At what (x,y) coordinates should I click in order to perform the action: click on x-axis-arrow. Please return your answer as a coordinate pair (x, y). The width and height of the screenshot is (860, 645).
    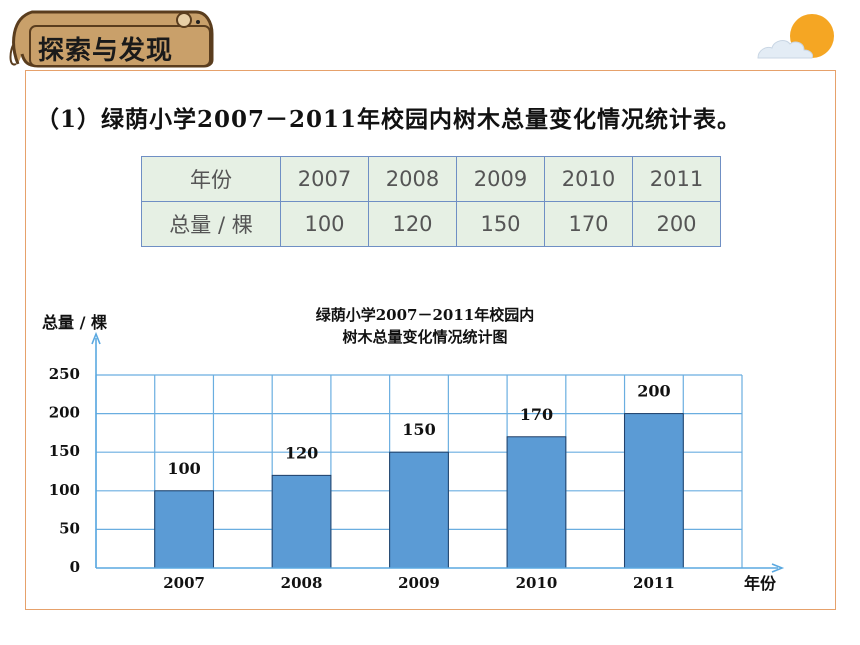
    Looking at the image, I should click on (778, 568).